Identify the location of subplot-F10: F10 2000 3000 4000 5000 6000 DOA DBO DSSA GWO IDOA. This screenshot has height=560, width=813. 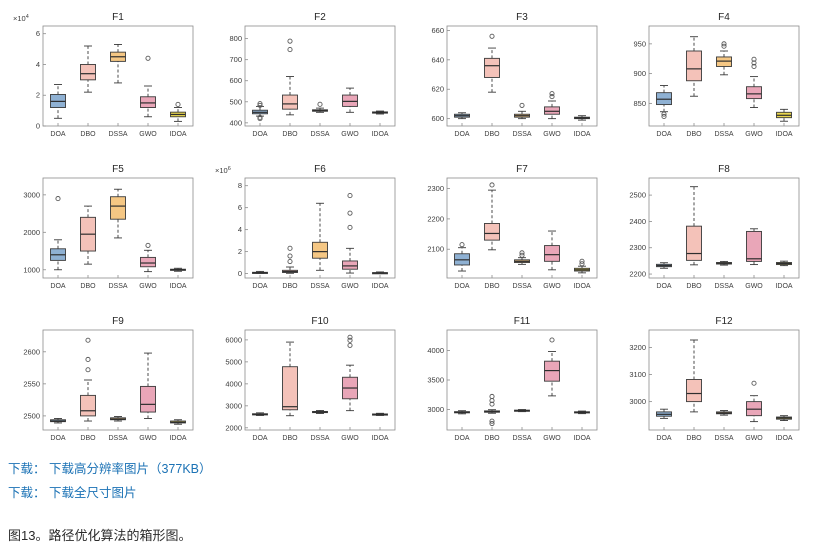
(306, 383).